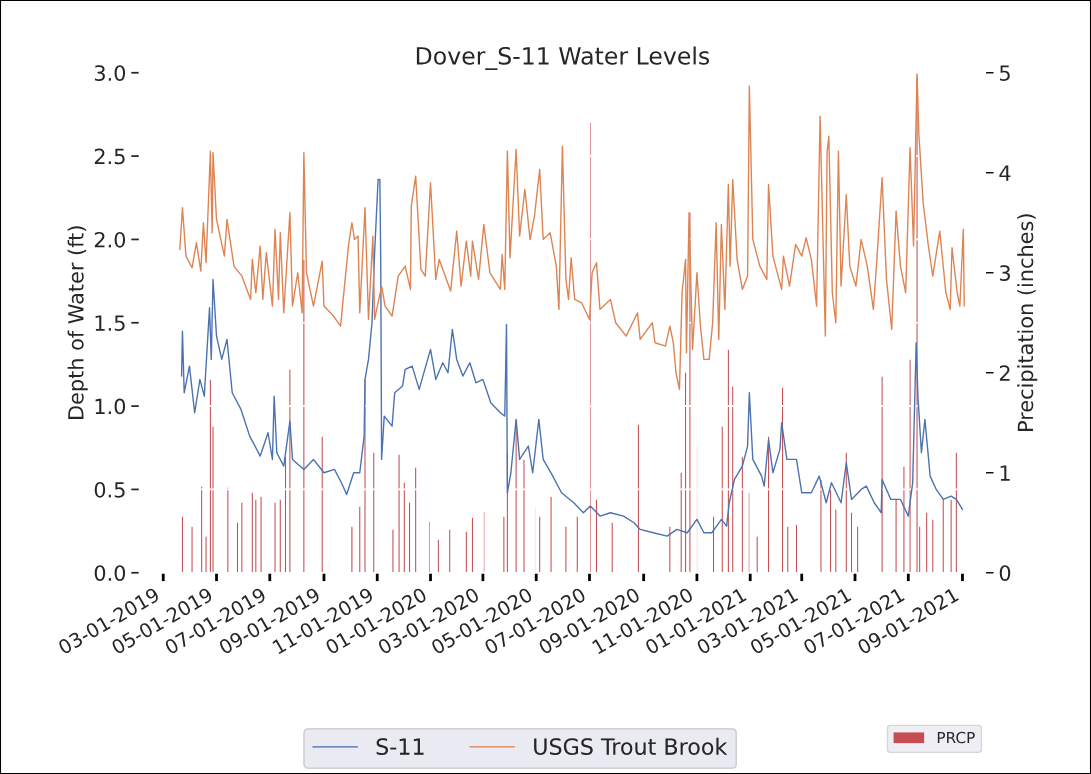 This screenshot has height=774, width=1091. What do you see at coordinates (110, 239) in the screenshot?
I see `y-tick-label: 2.0` at bounding box center [110, 239].